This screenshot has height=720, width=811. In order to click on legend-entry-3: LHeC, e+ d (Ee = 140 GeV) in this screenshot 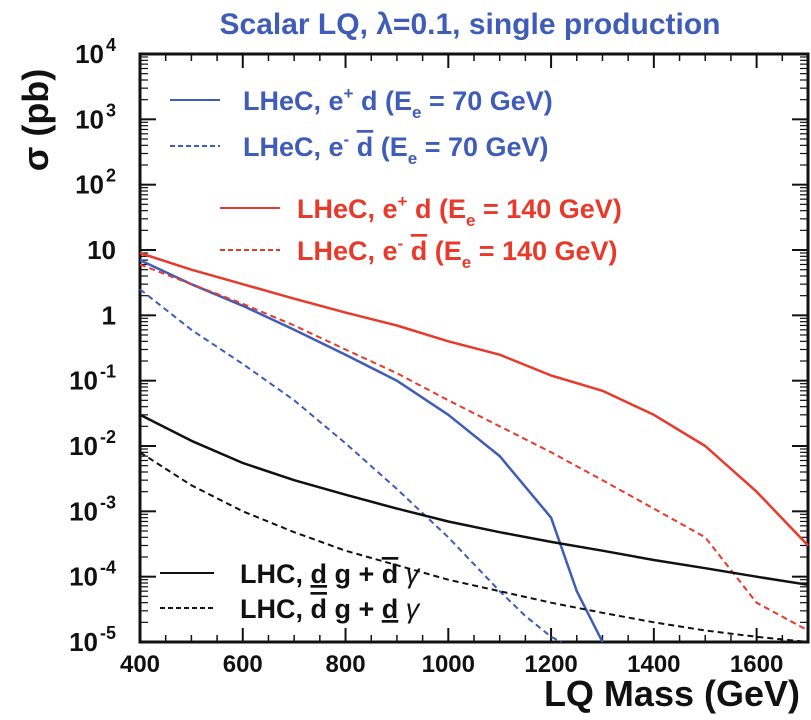, I will do `click(459, 211)`.